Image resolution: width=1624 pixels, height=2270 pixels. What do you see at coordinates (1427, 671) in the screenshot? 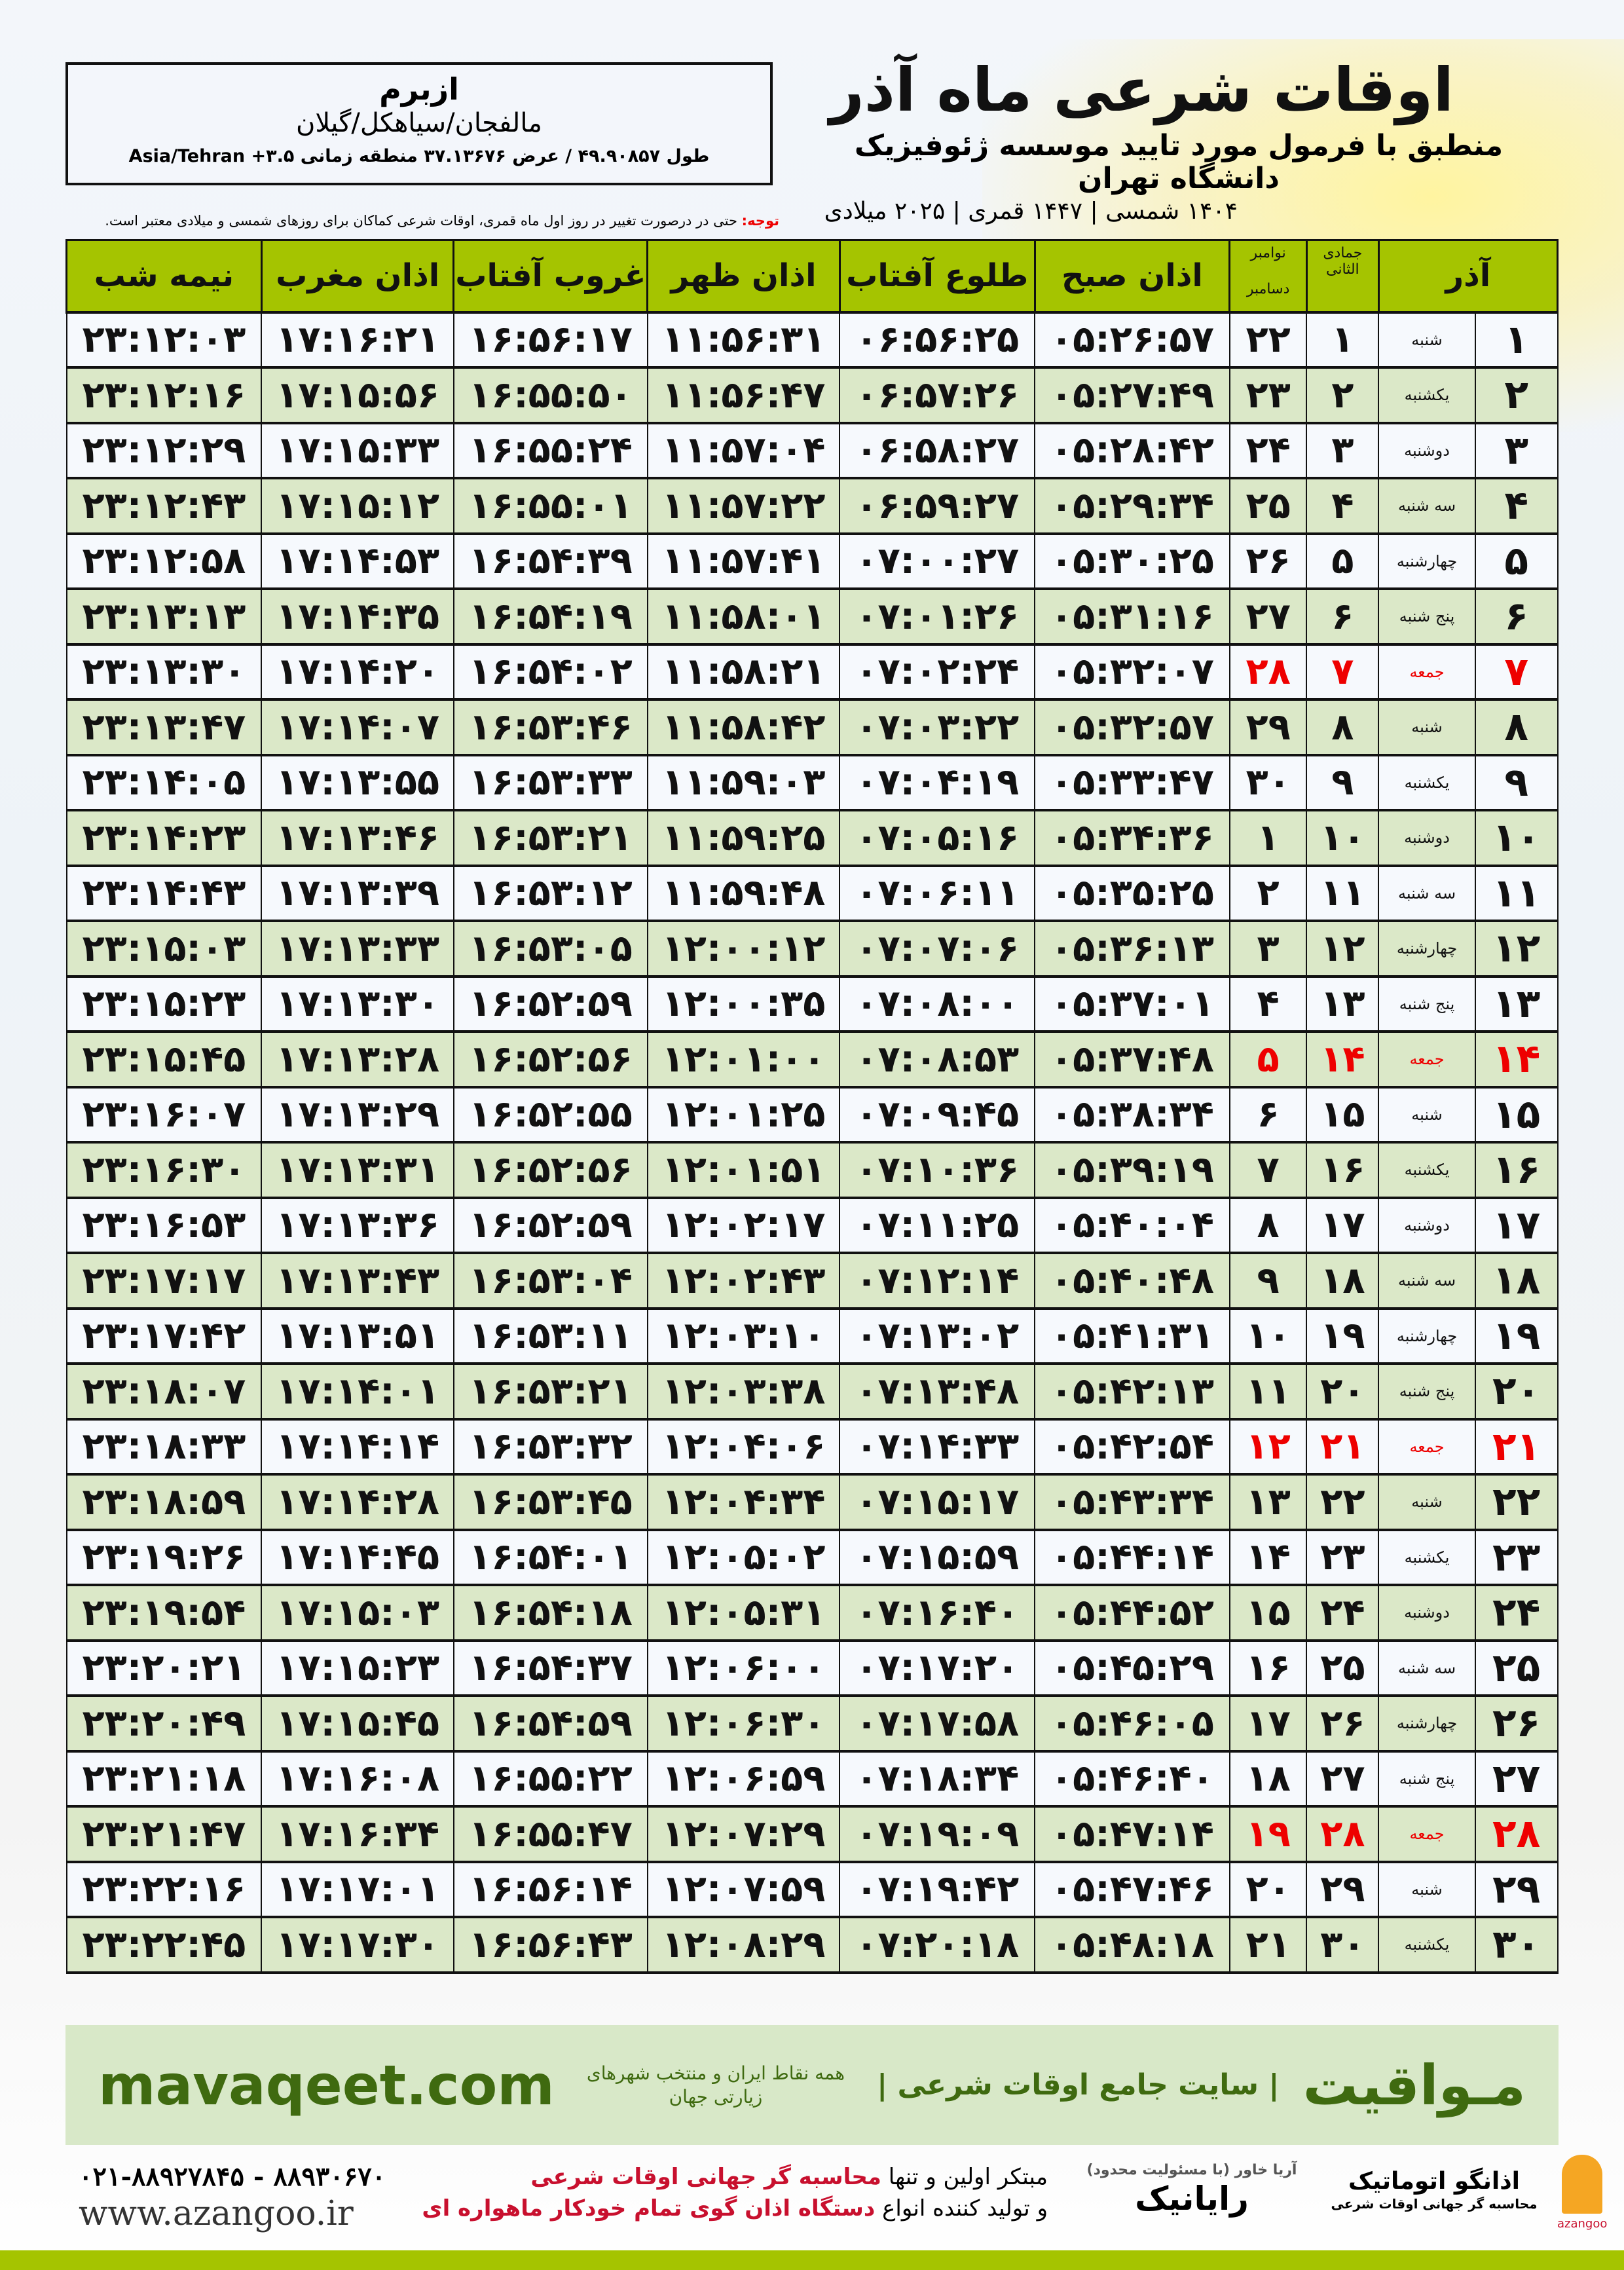
I see `cell-weekday: جمعه` at bounding box center [1427, 671].